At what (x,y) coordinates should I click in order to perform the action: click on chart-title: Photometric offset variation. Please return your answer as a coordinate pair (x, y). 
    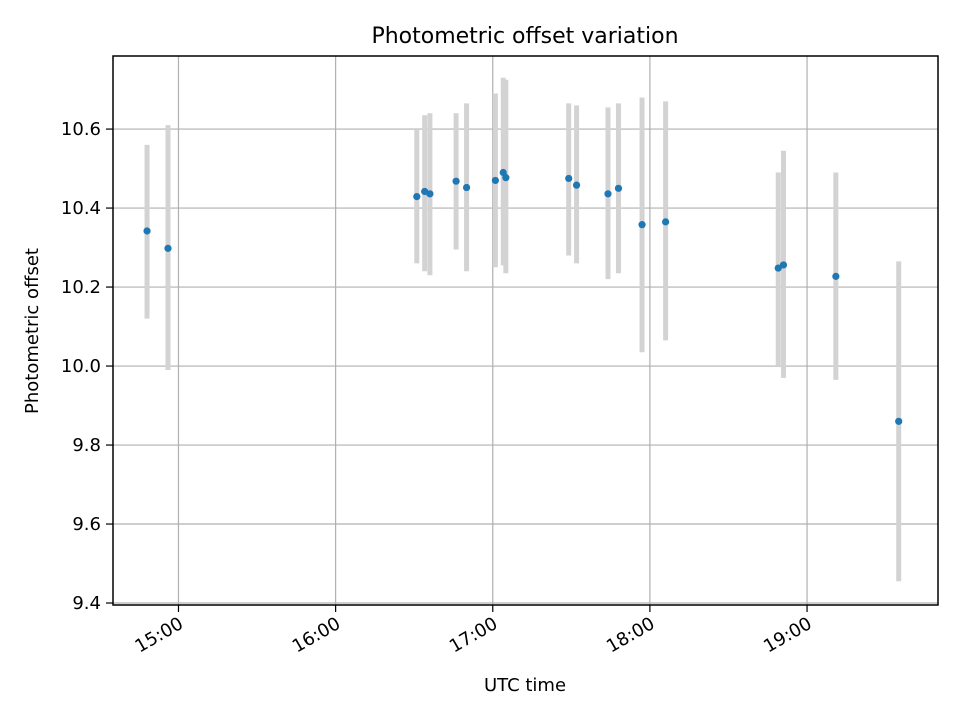
    Looking at the image, I should click on (524, 36).